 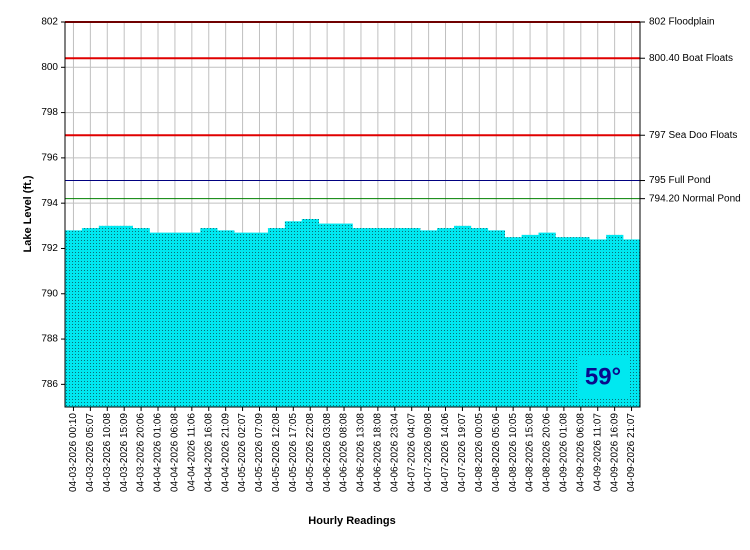 What do you see at coordinates (394, 452) in the screenshot?
I see `x-tick-label: 04-06-2026 23:04` at bounding box center [394, 452].